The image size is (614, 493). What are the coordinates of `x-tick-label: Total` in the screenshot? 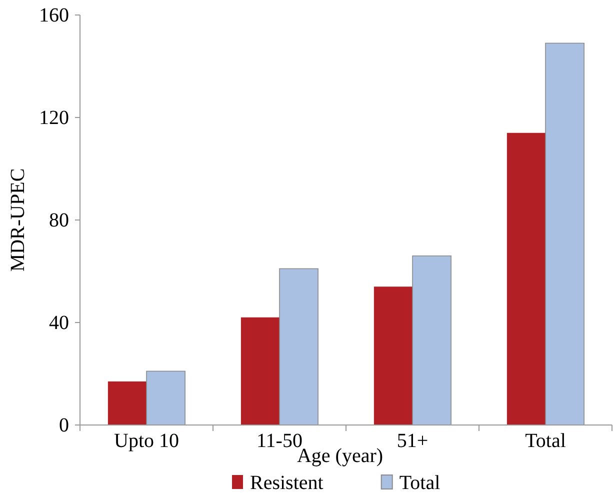 It's located at (545, 441).